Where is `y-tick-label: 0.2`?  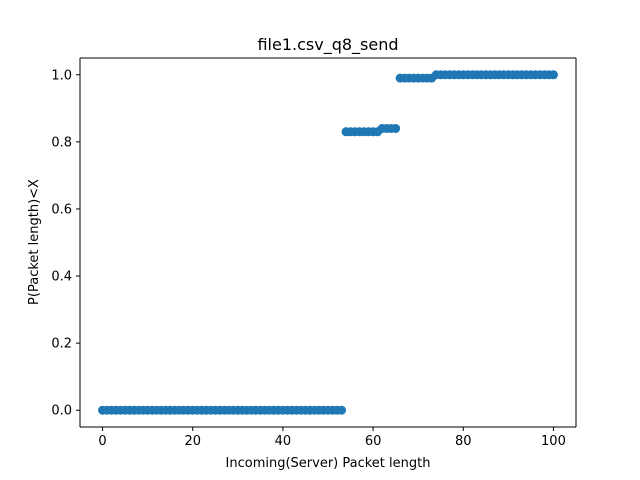
y-tick-label: 0.2 is located at coordinates (61, 344).